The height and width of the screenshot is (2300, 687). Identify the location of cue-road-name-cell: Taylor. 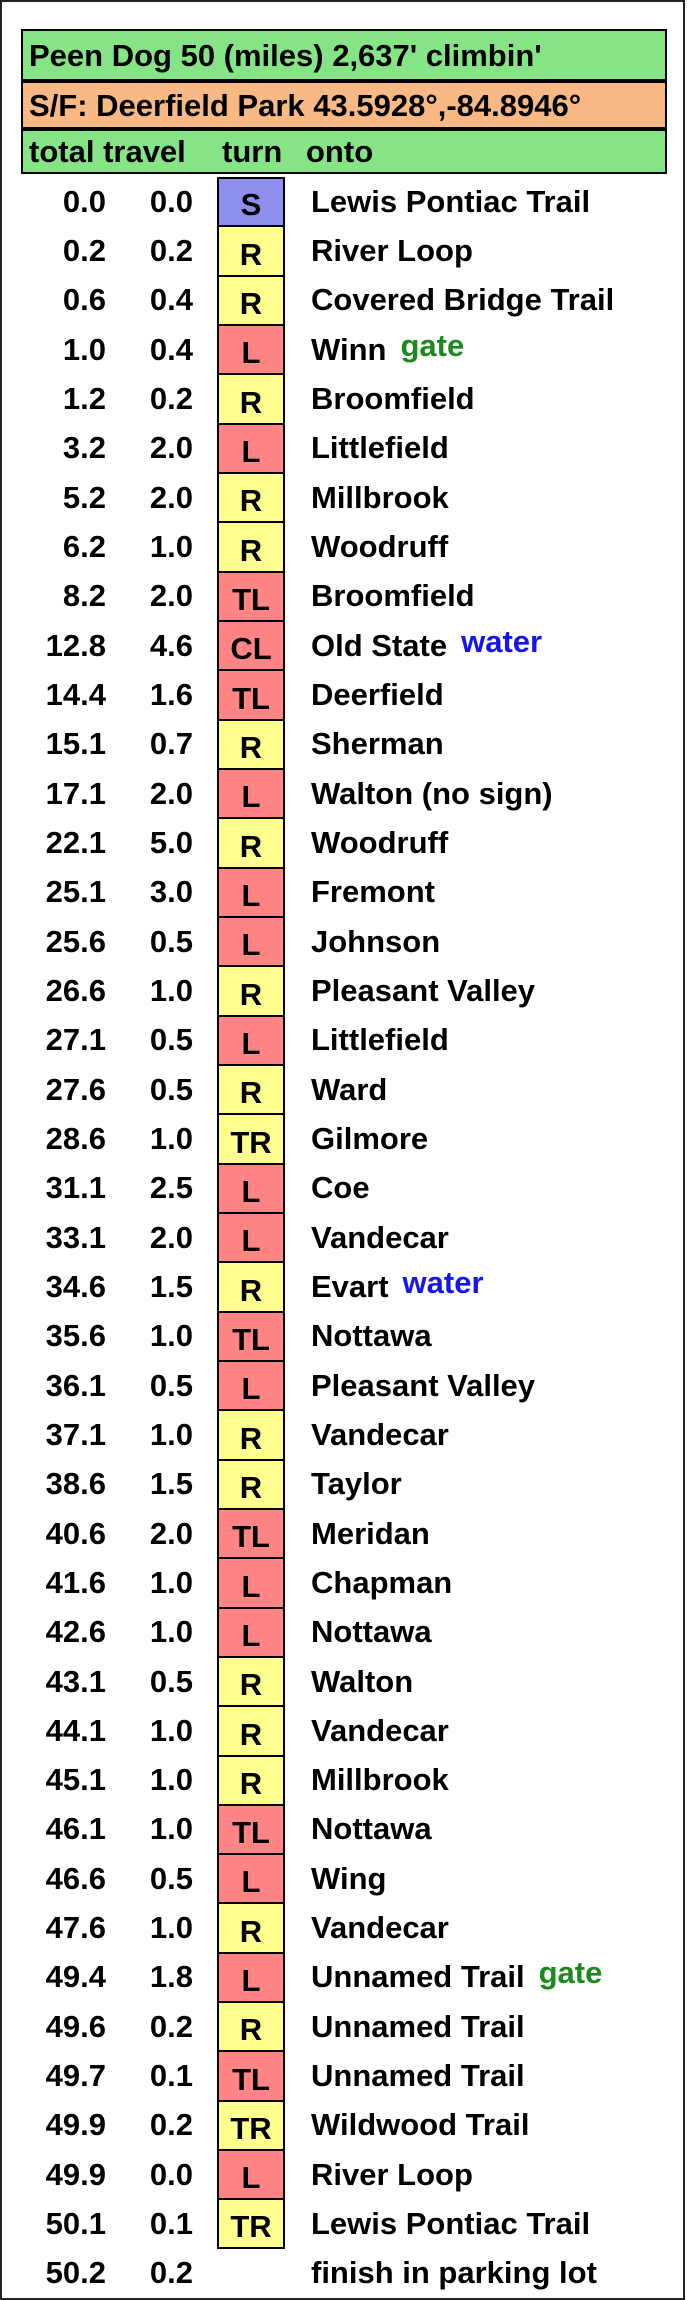
(356, 1484).